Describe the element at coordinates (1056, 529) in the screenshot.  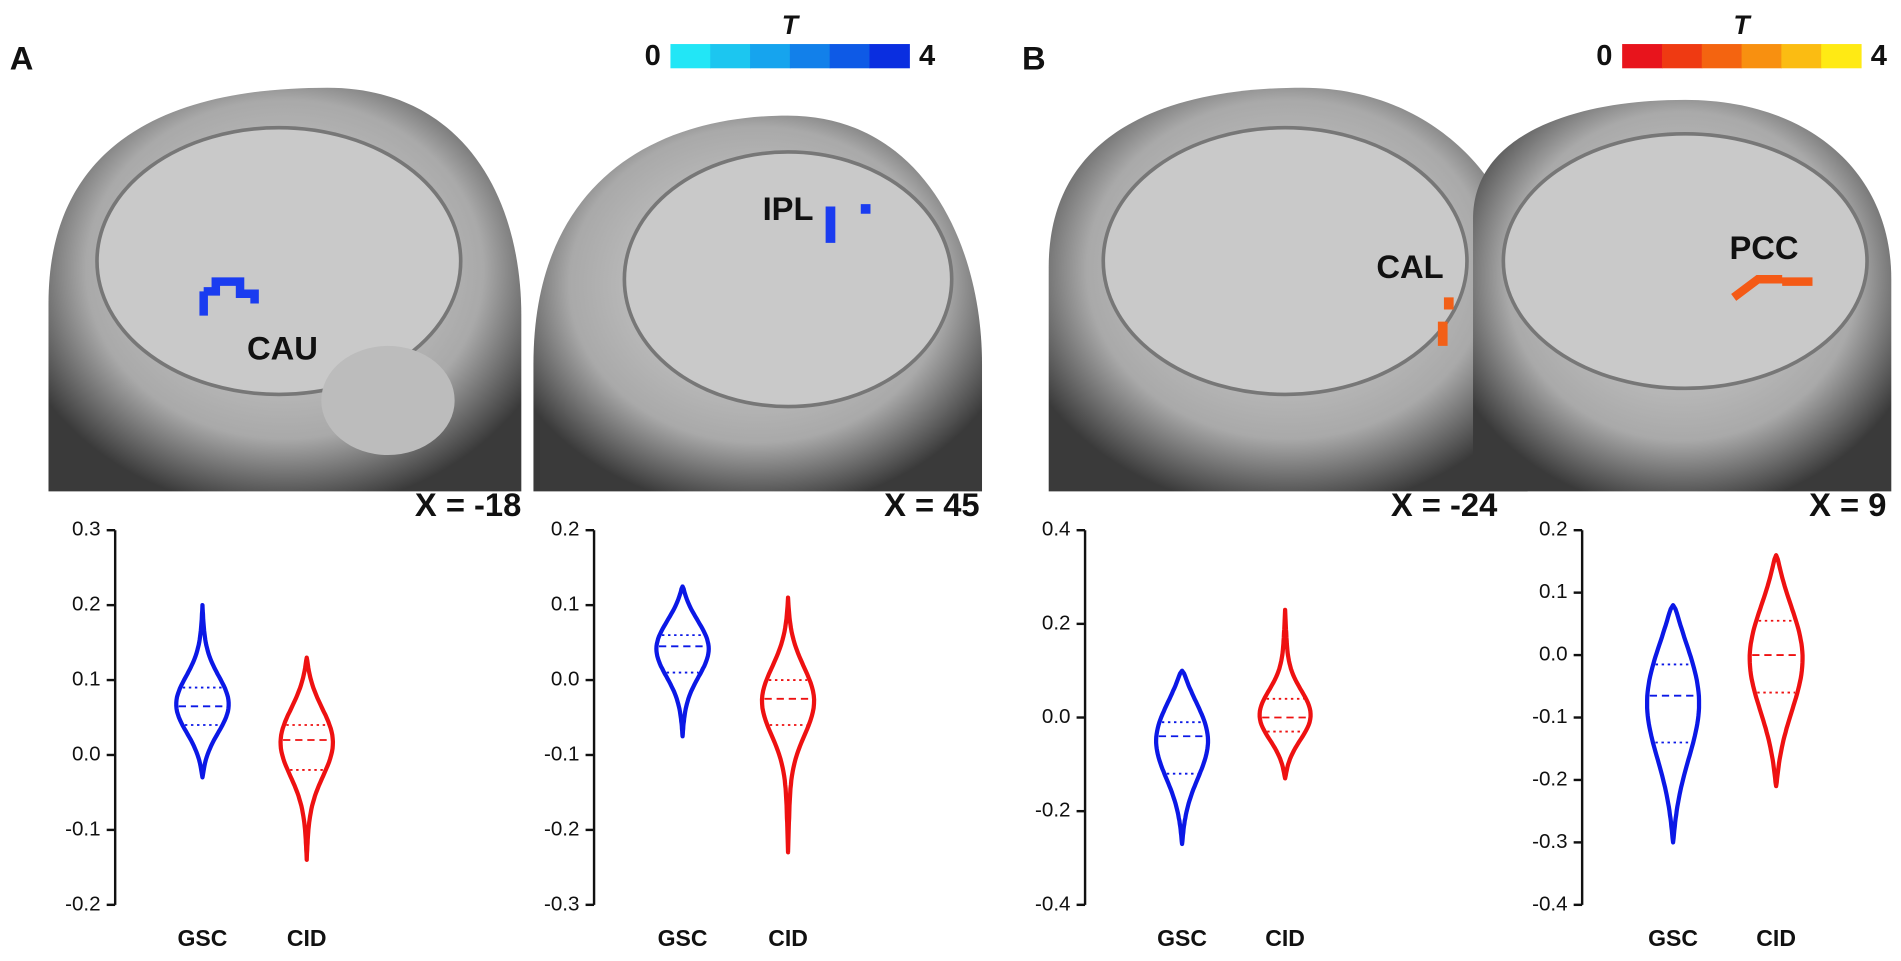
I see `y-tick-label: 0.4` at that location.